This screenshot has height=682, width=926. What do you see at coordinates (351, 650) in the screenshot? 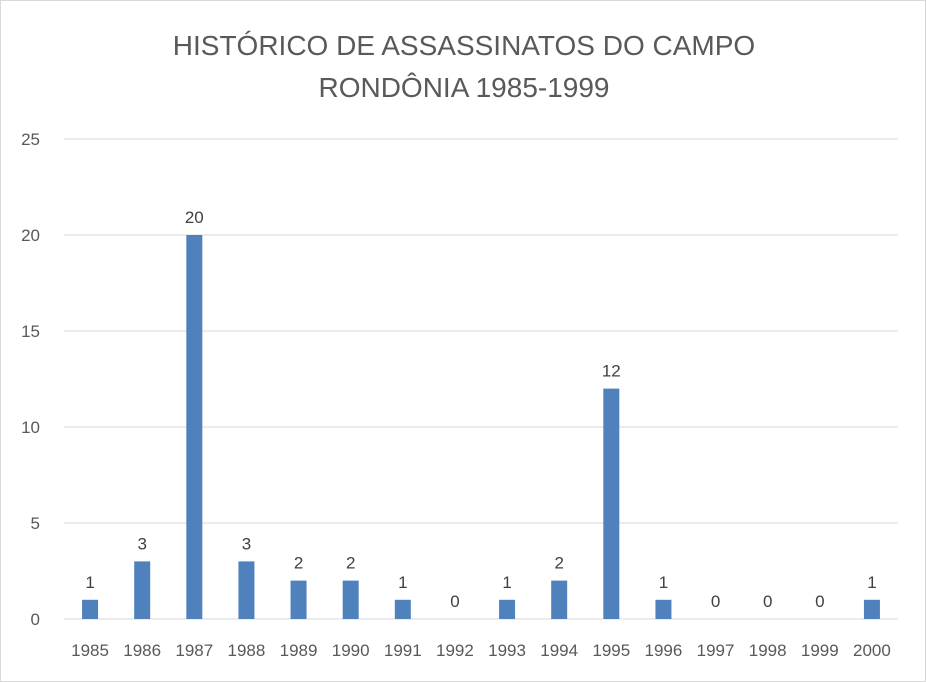
I see `x-tick-label: 1990` at bounding box center [351, 650].